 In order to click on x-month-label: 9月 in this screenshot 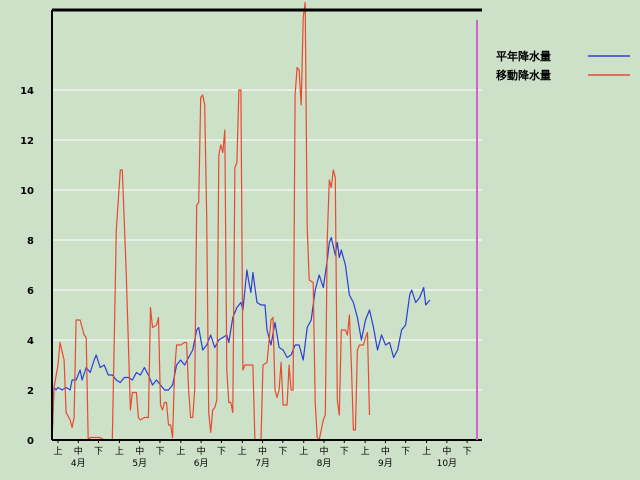, I will do `click(385, 463)`.